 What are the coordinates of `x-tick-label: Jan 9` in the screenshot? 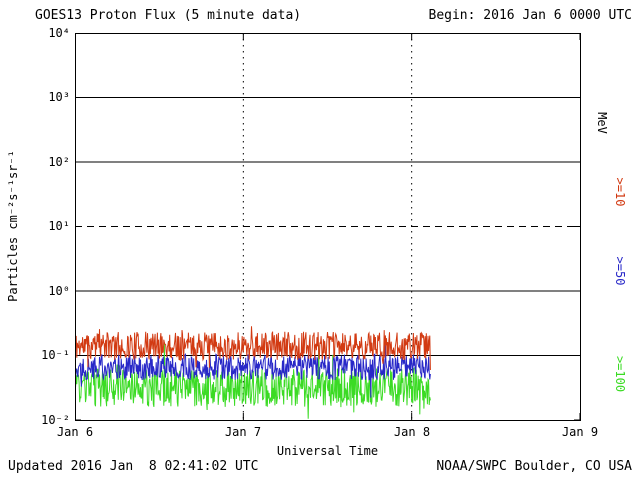 It's located at (580, 432).